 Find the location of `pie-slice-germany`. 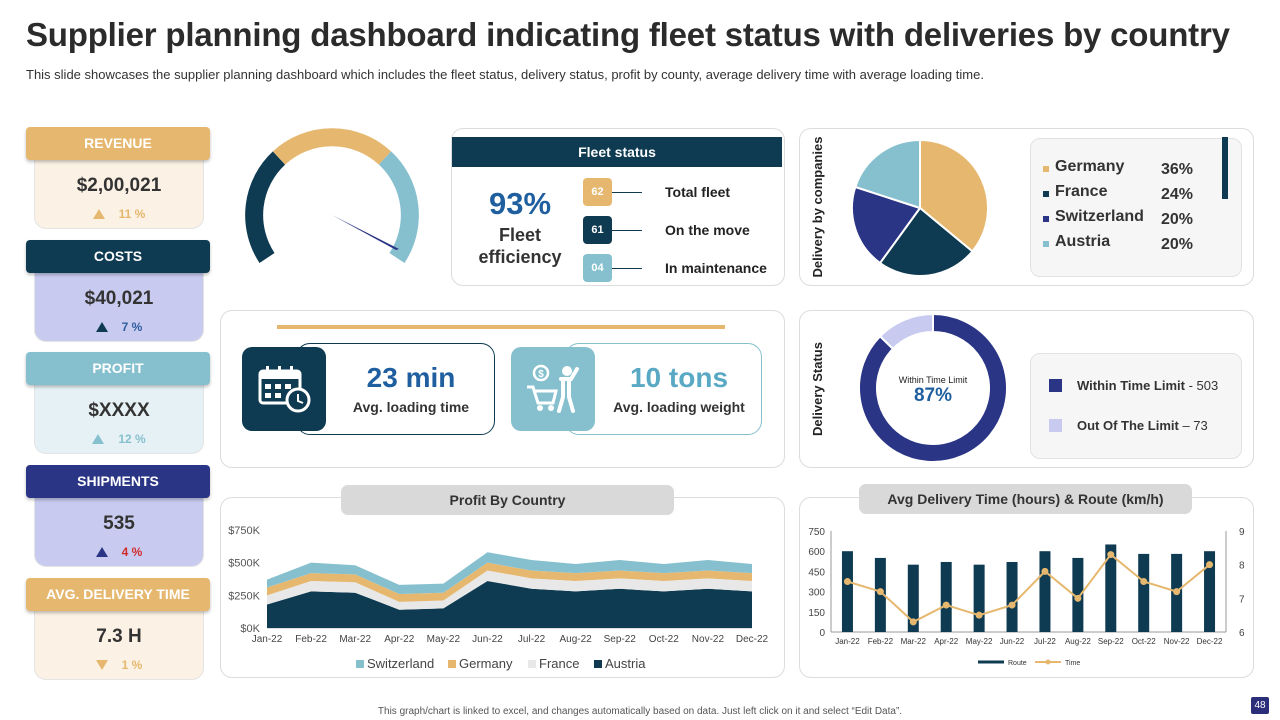

pie-slice-germany is located at coordinates (954, 195).